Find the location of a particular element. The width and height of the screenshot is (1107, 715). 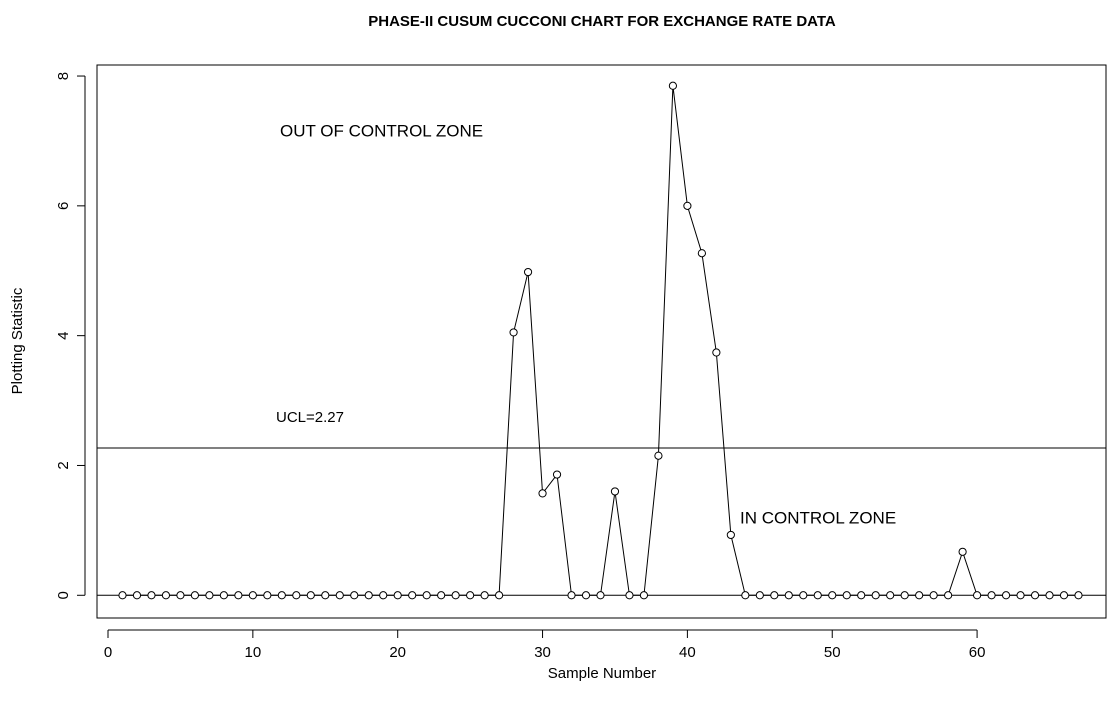

annotation: OUT OF CONTROL ZONE is located at coordinates (381, 130).